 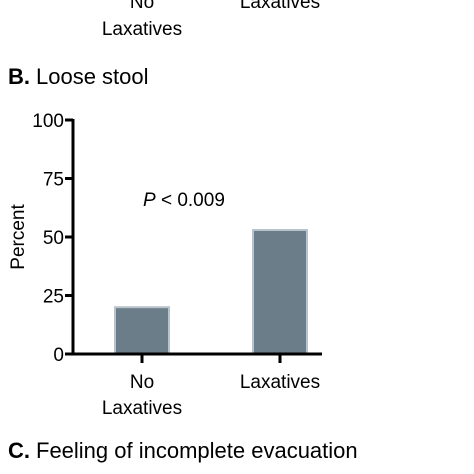 I want to click on panel-c-title: Feeling of incomplete evacuation, so click(x=197, y=450).